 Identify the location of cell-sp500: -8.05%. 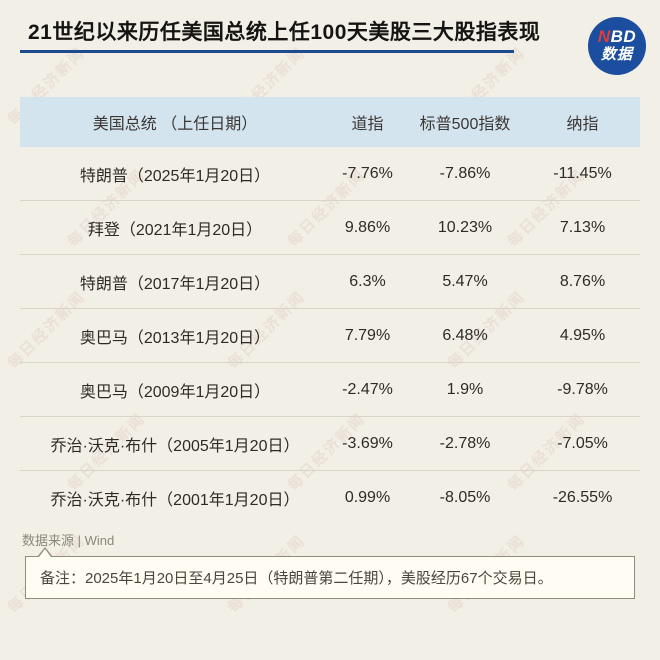
(465, 497).